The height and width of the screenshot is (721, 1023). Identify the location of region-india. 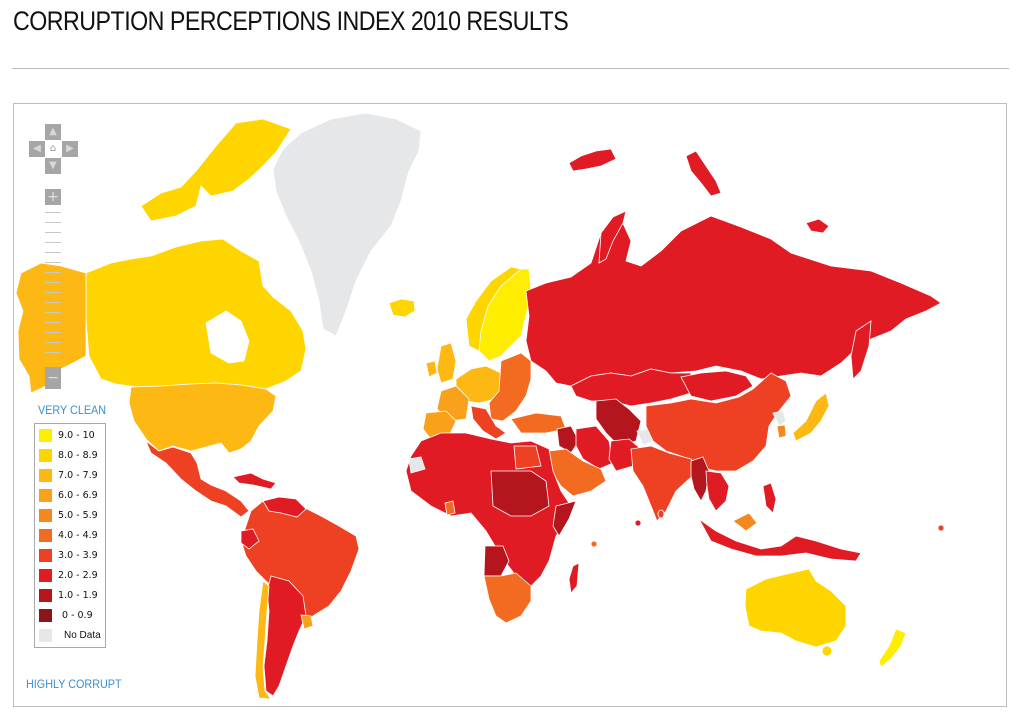
(666, 483).